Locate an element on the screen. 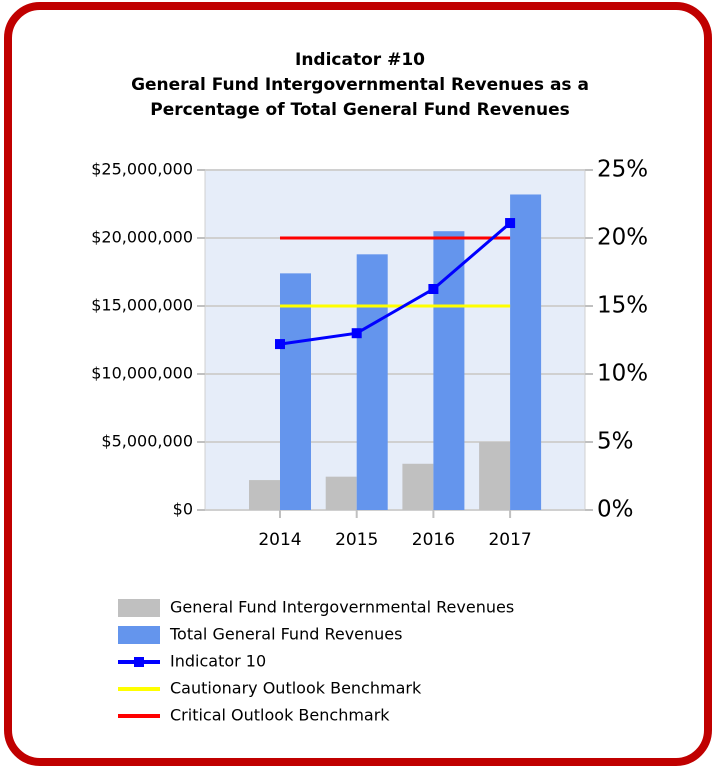  legend-label: Total General Fund Revenues is located at coordinates (285, 634).